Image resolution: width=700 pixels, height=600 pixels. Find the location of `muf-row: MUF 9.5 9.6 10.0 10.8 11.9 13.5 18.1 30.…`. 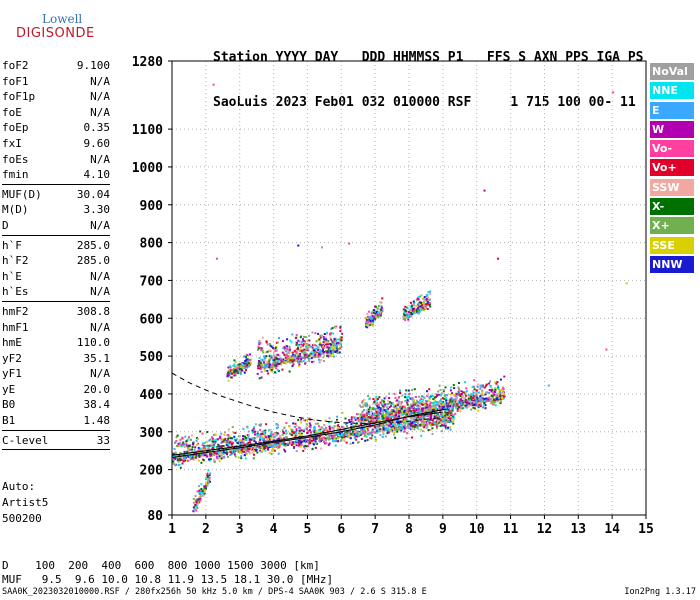

muf-row: MUF 9.5 9.6 10.0 10.8 11.9 13.5 18.1 30.… is located at coordinates (168, 579).